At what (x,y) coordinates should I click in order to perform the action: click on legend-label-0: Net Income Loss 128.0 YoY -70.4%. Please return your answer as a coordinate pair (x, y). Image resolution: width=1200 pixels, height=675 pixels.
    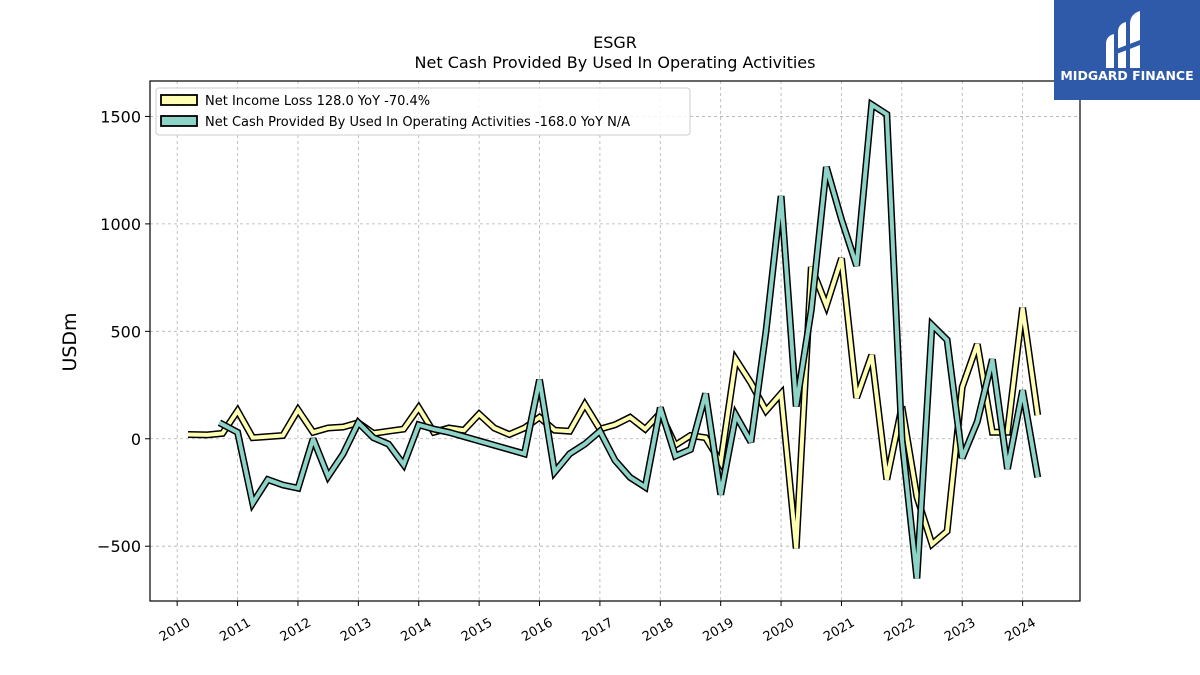
    Looking at the image, I should click on (317, 101).